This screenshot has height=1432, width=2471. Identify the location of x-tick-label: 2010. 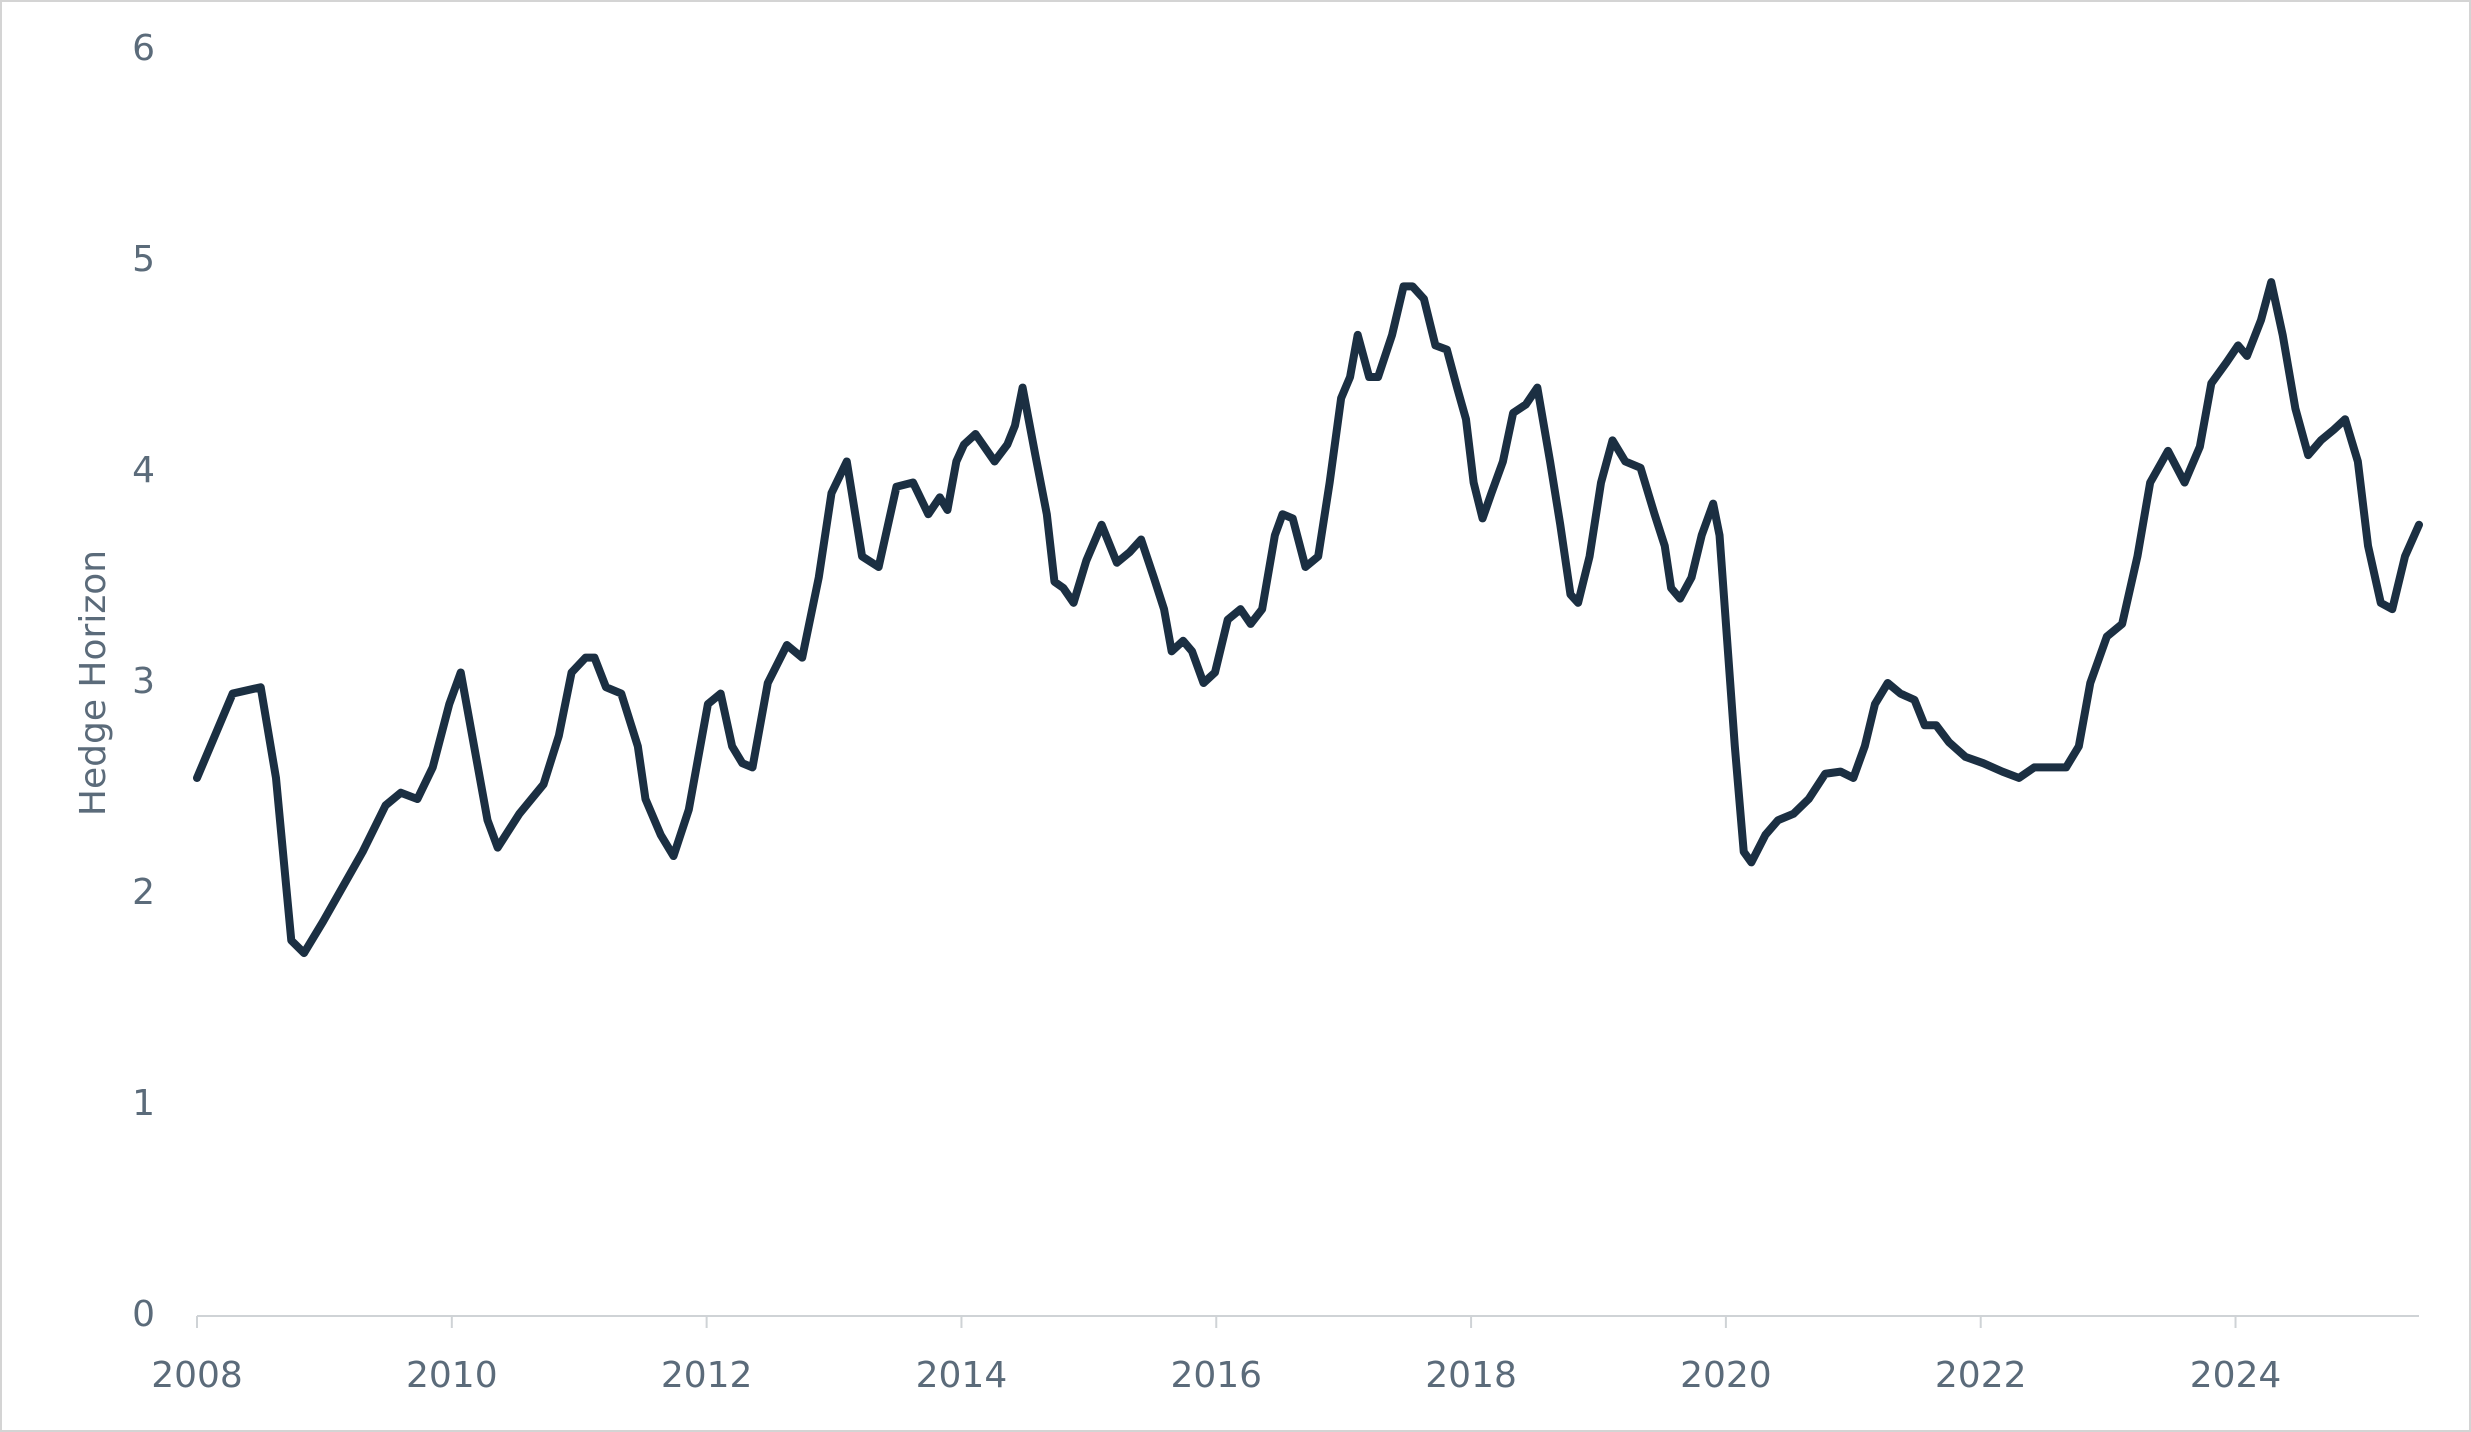
(452, 1375).